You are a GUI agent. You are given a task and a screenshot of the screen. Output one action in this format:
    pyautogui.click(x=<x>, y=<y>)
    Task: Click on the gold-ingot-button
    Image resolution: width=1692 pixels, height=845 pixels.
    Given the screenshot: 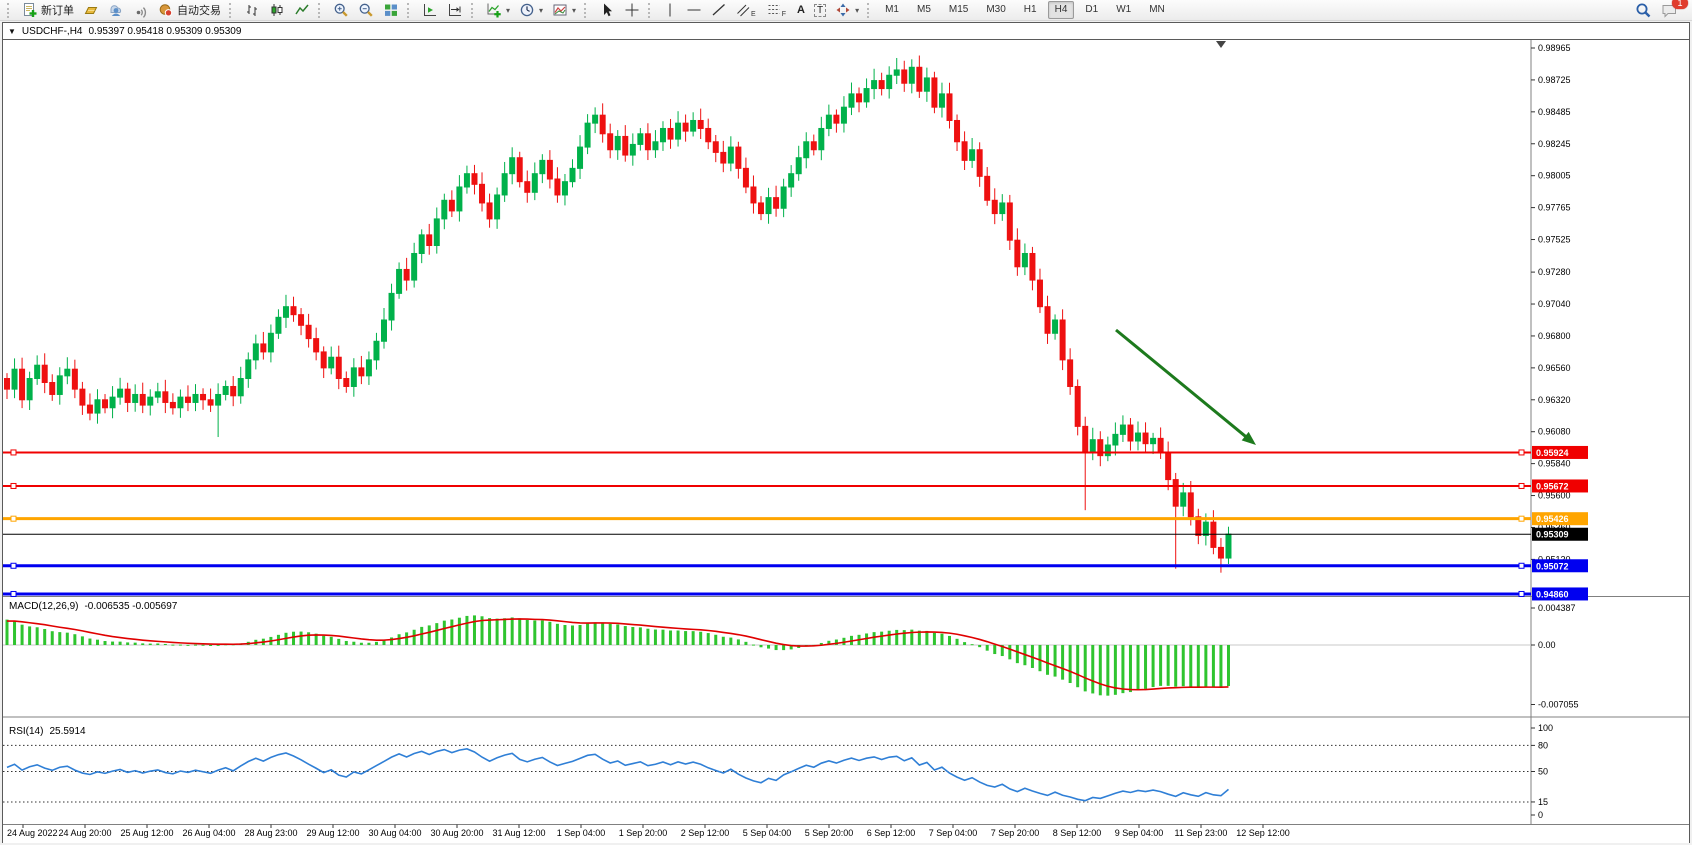 What is the action you would take?
    pyautogui.click(x=91, y=10)
    